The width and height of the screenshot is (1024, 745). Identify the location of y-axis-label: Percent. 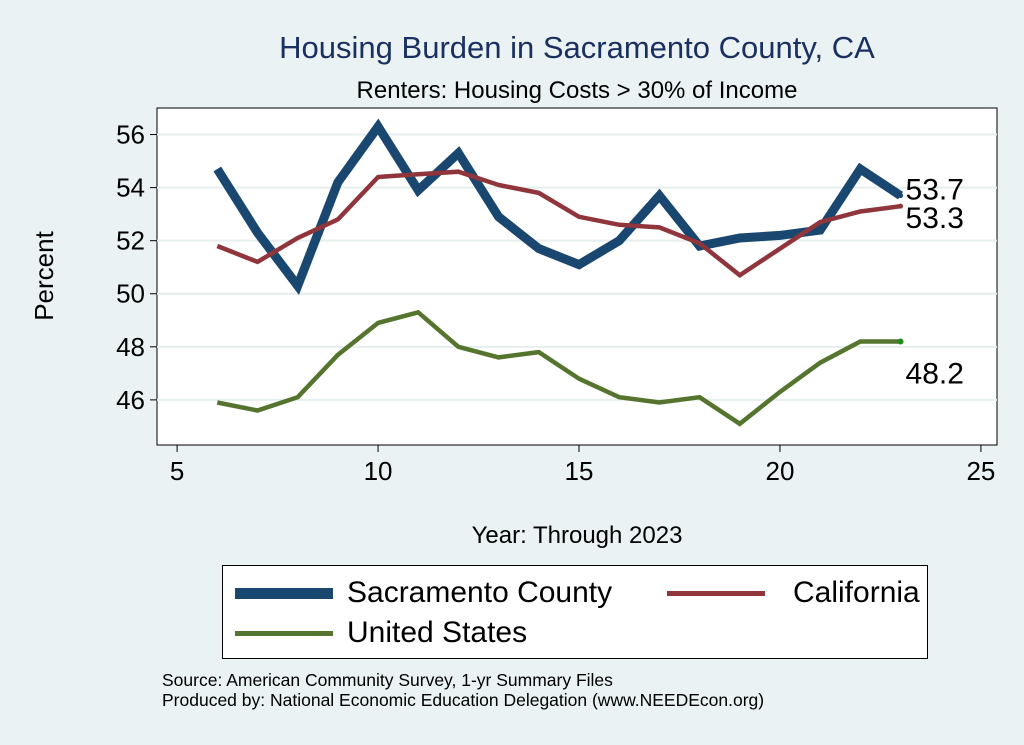
(44, 275).